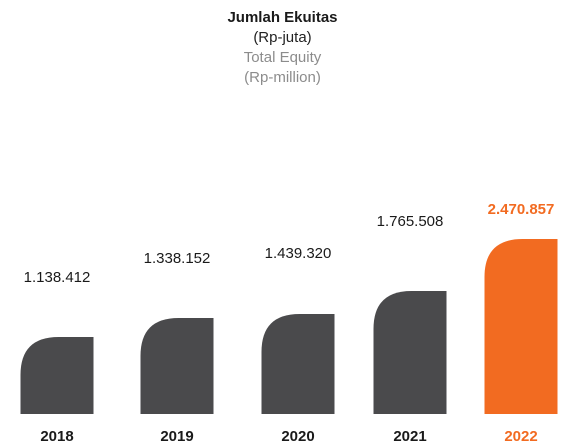 The height and width of the screenshot is (448, 565). Describe the element at coordinates (298, 364) in the screenshot. I see `bar-2020` at that location.